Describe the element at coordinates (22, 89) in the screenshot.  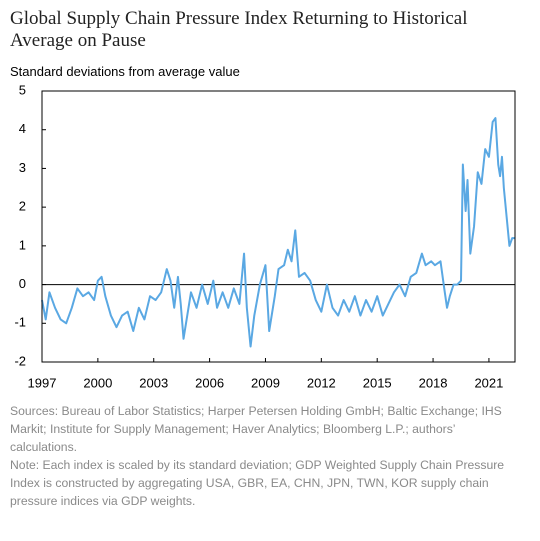
I see `y-tick-label: 5` at that location.